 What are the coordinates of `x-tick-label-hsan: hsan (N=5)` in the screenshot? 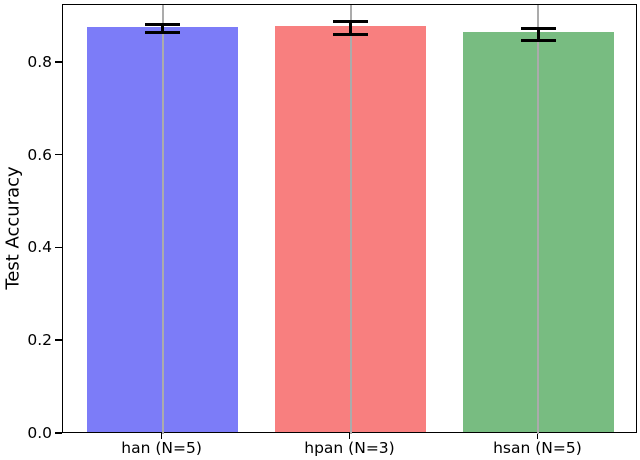 It's located at (537, 448).